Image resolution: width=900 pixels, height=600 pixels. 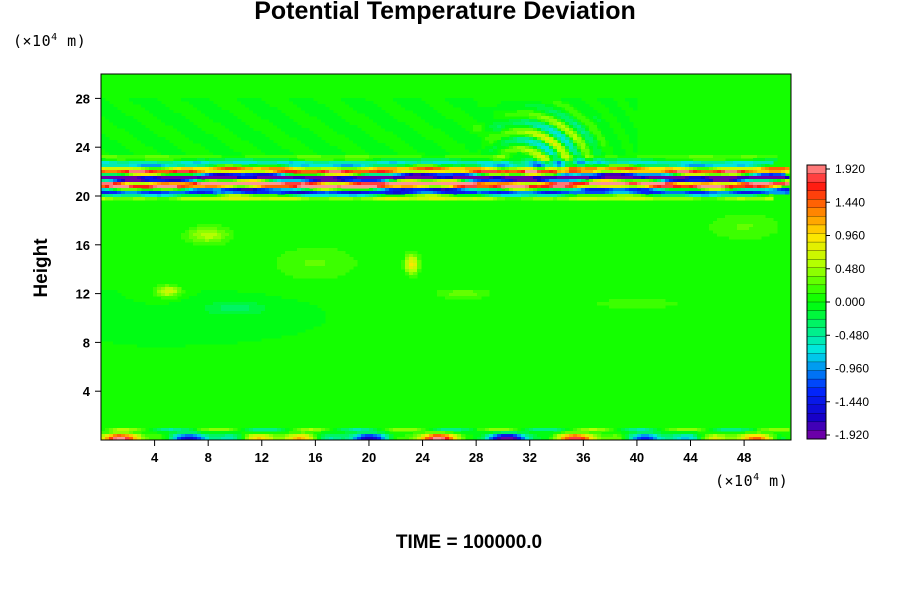 I want to click on x-unit-prefix: (×10, so click(x=734, y=481).